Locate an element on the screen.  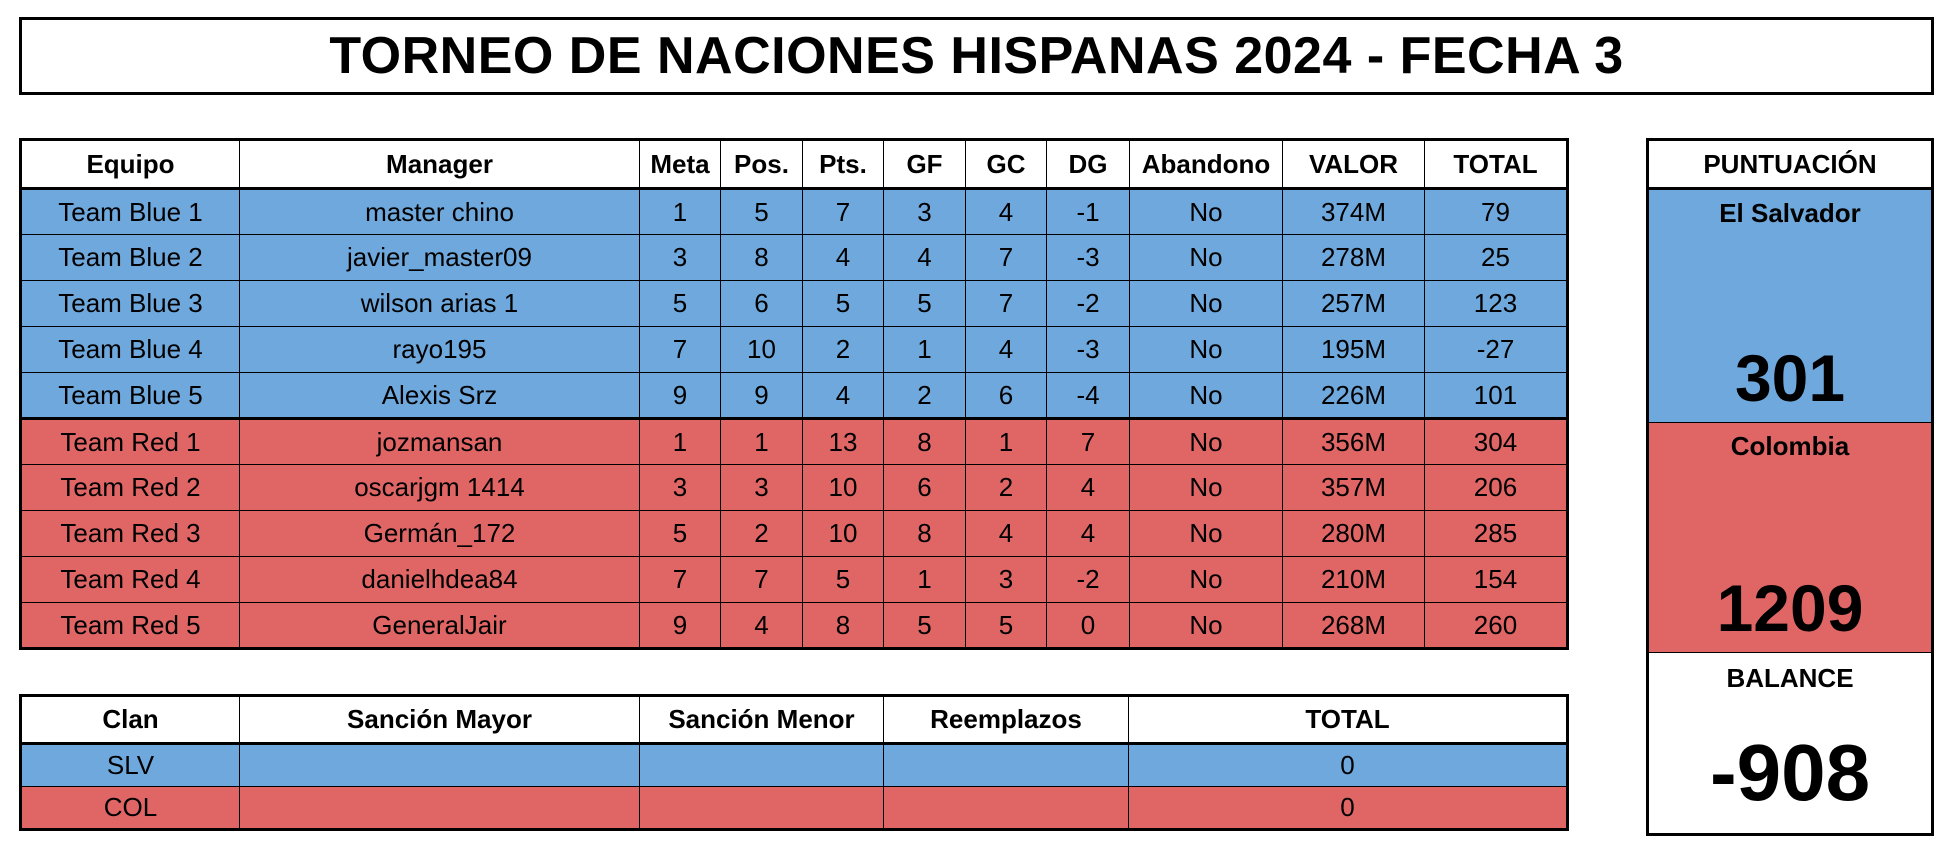
col-header-sancion-mayor: Sanción Mayor is located at coordinates (439, 720).